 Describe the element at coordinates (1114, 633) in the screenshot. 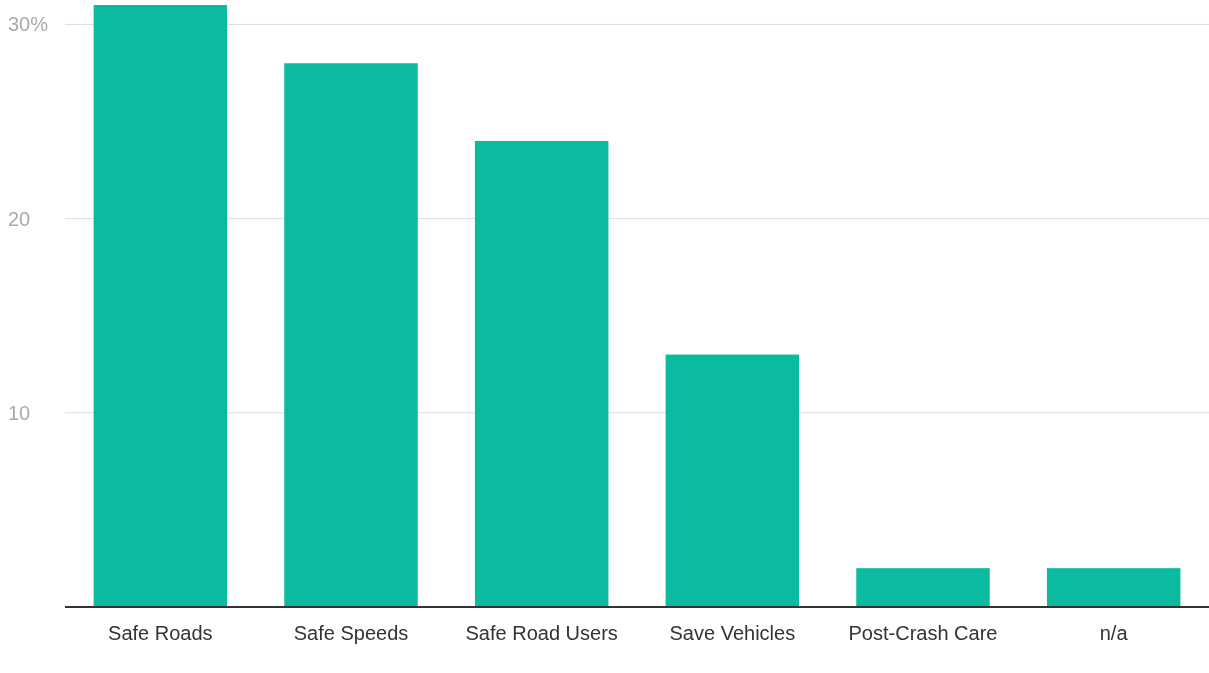

I see `x-tick-label: n/a` at that location.